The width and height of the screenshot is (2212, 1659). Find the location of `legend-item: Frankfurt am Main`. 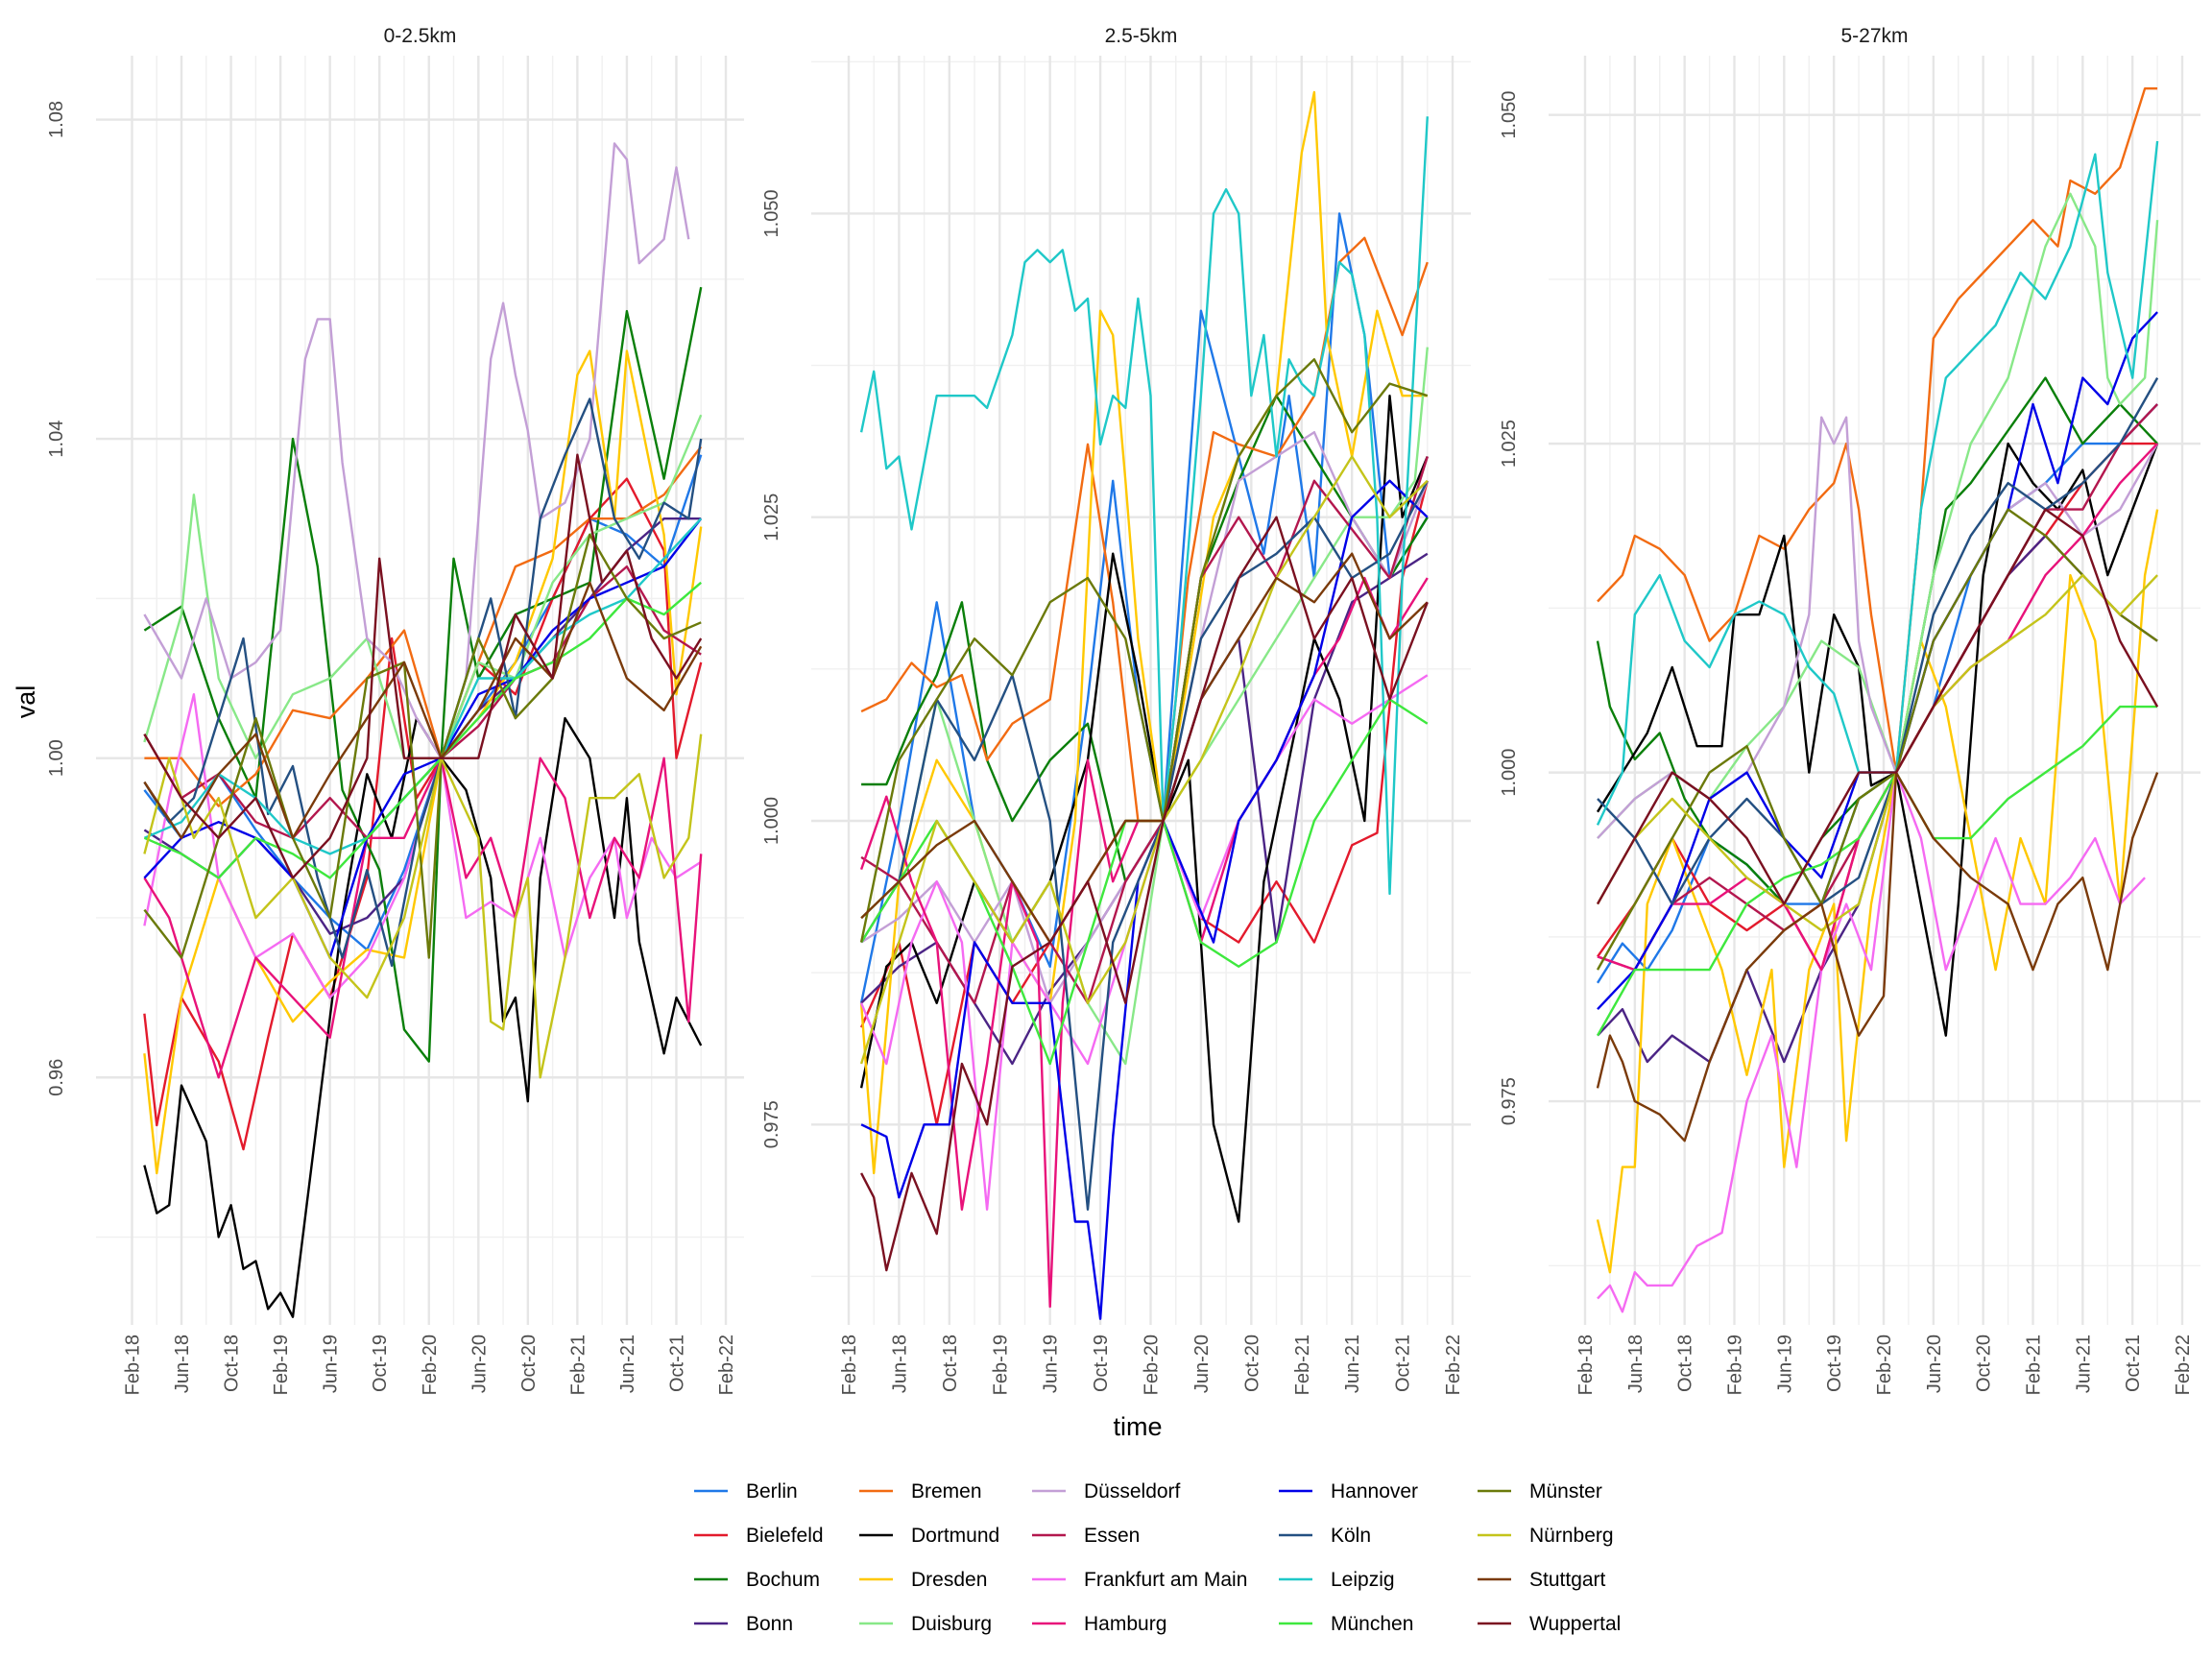

legend-item: Frankfurt am Main is located at coordinates (1139, 1580).